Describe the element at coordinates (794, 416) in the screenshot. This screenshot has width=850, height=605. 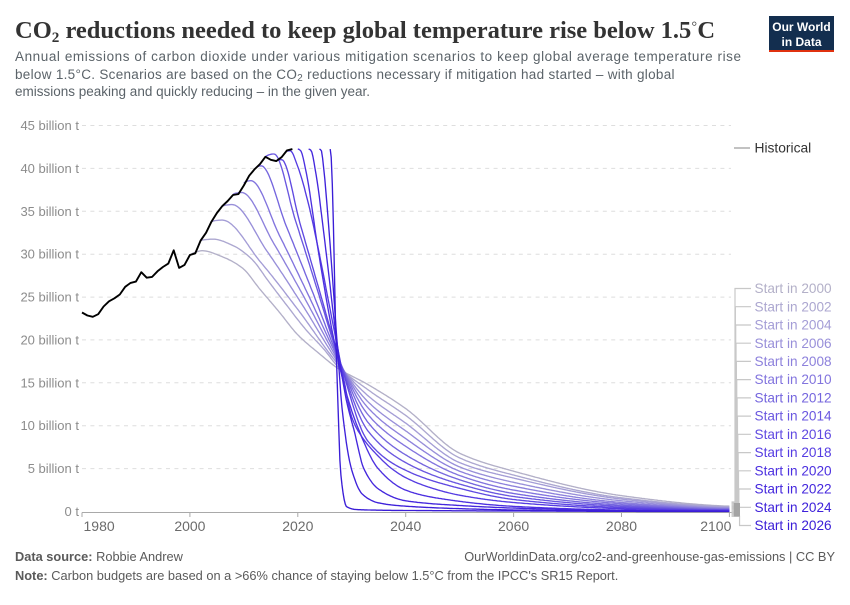
I see `svg-text: Start in 2014` at that location.